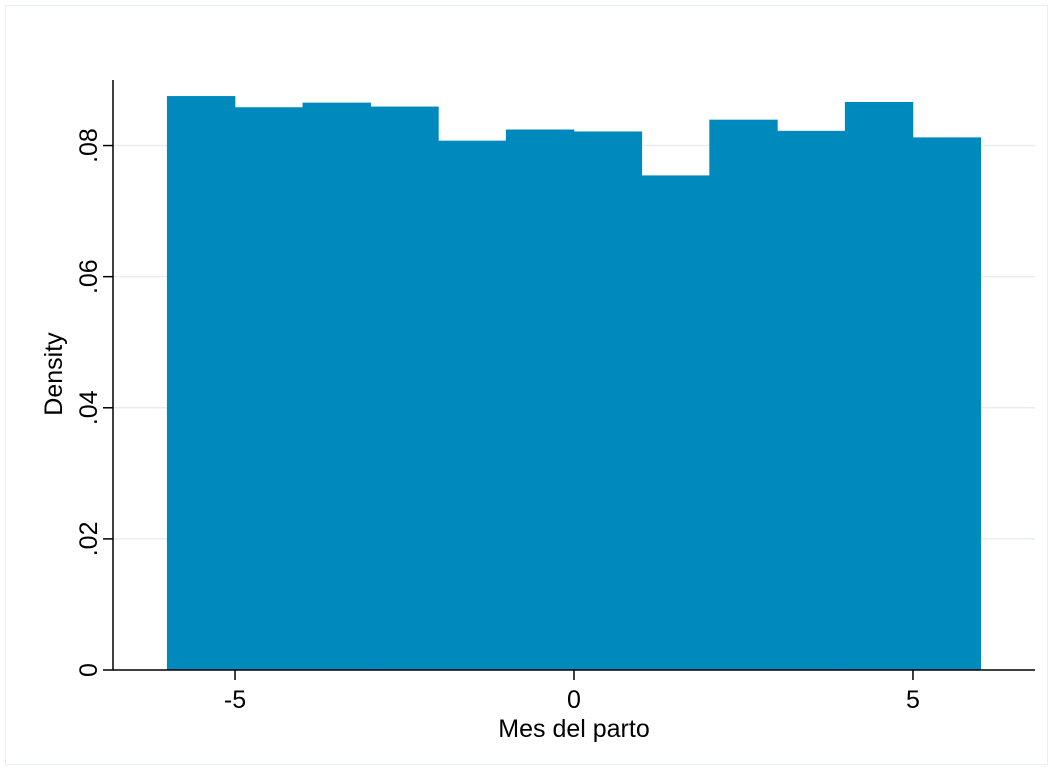 The width and height of the screenshot is (1055, 772). What do you see at coordinates (54, 374) in the screenshot?
I see `y-axis-label: Density` at bounding box center [54, 374].